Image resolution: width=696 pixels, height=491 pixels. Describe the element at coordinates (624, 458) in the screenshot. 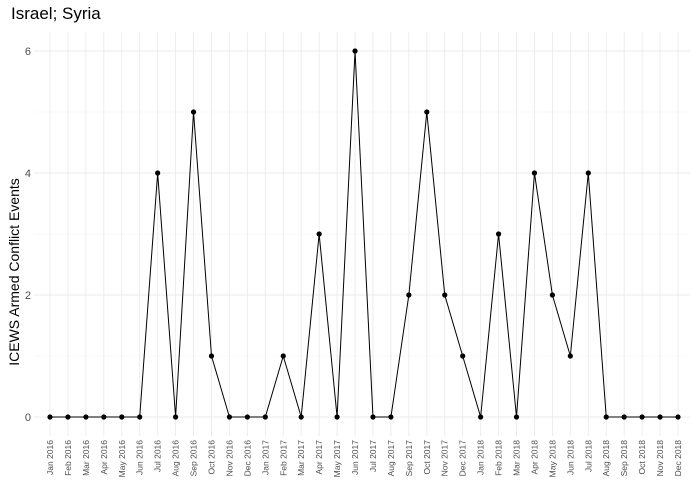

I see `x-tick-label: Sep 2018` at that location.